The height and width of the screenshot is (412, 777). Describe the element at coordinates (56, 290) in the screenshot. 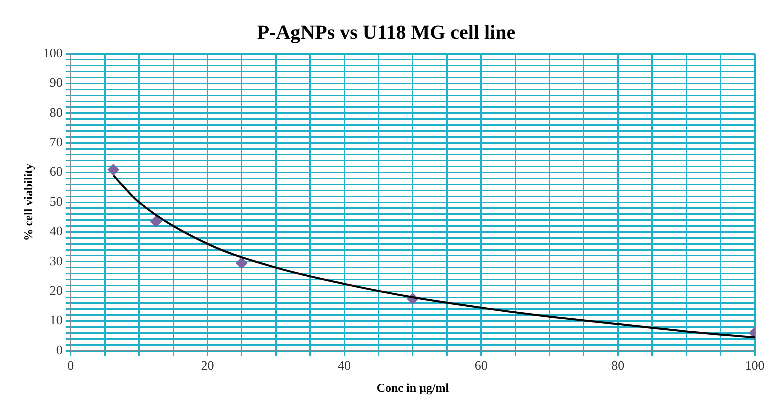

I see `y-tick-label: 20` at that location.